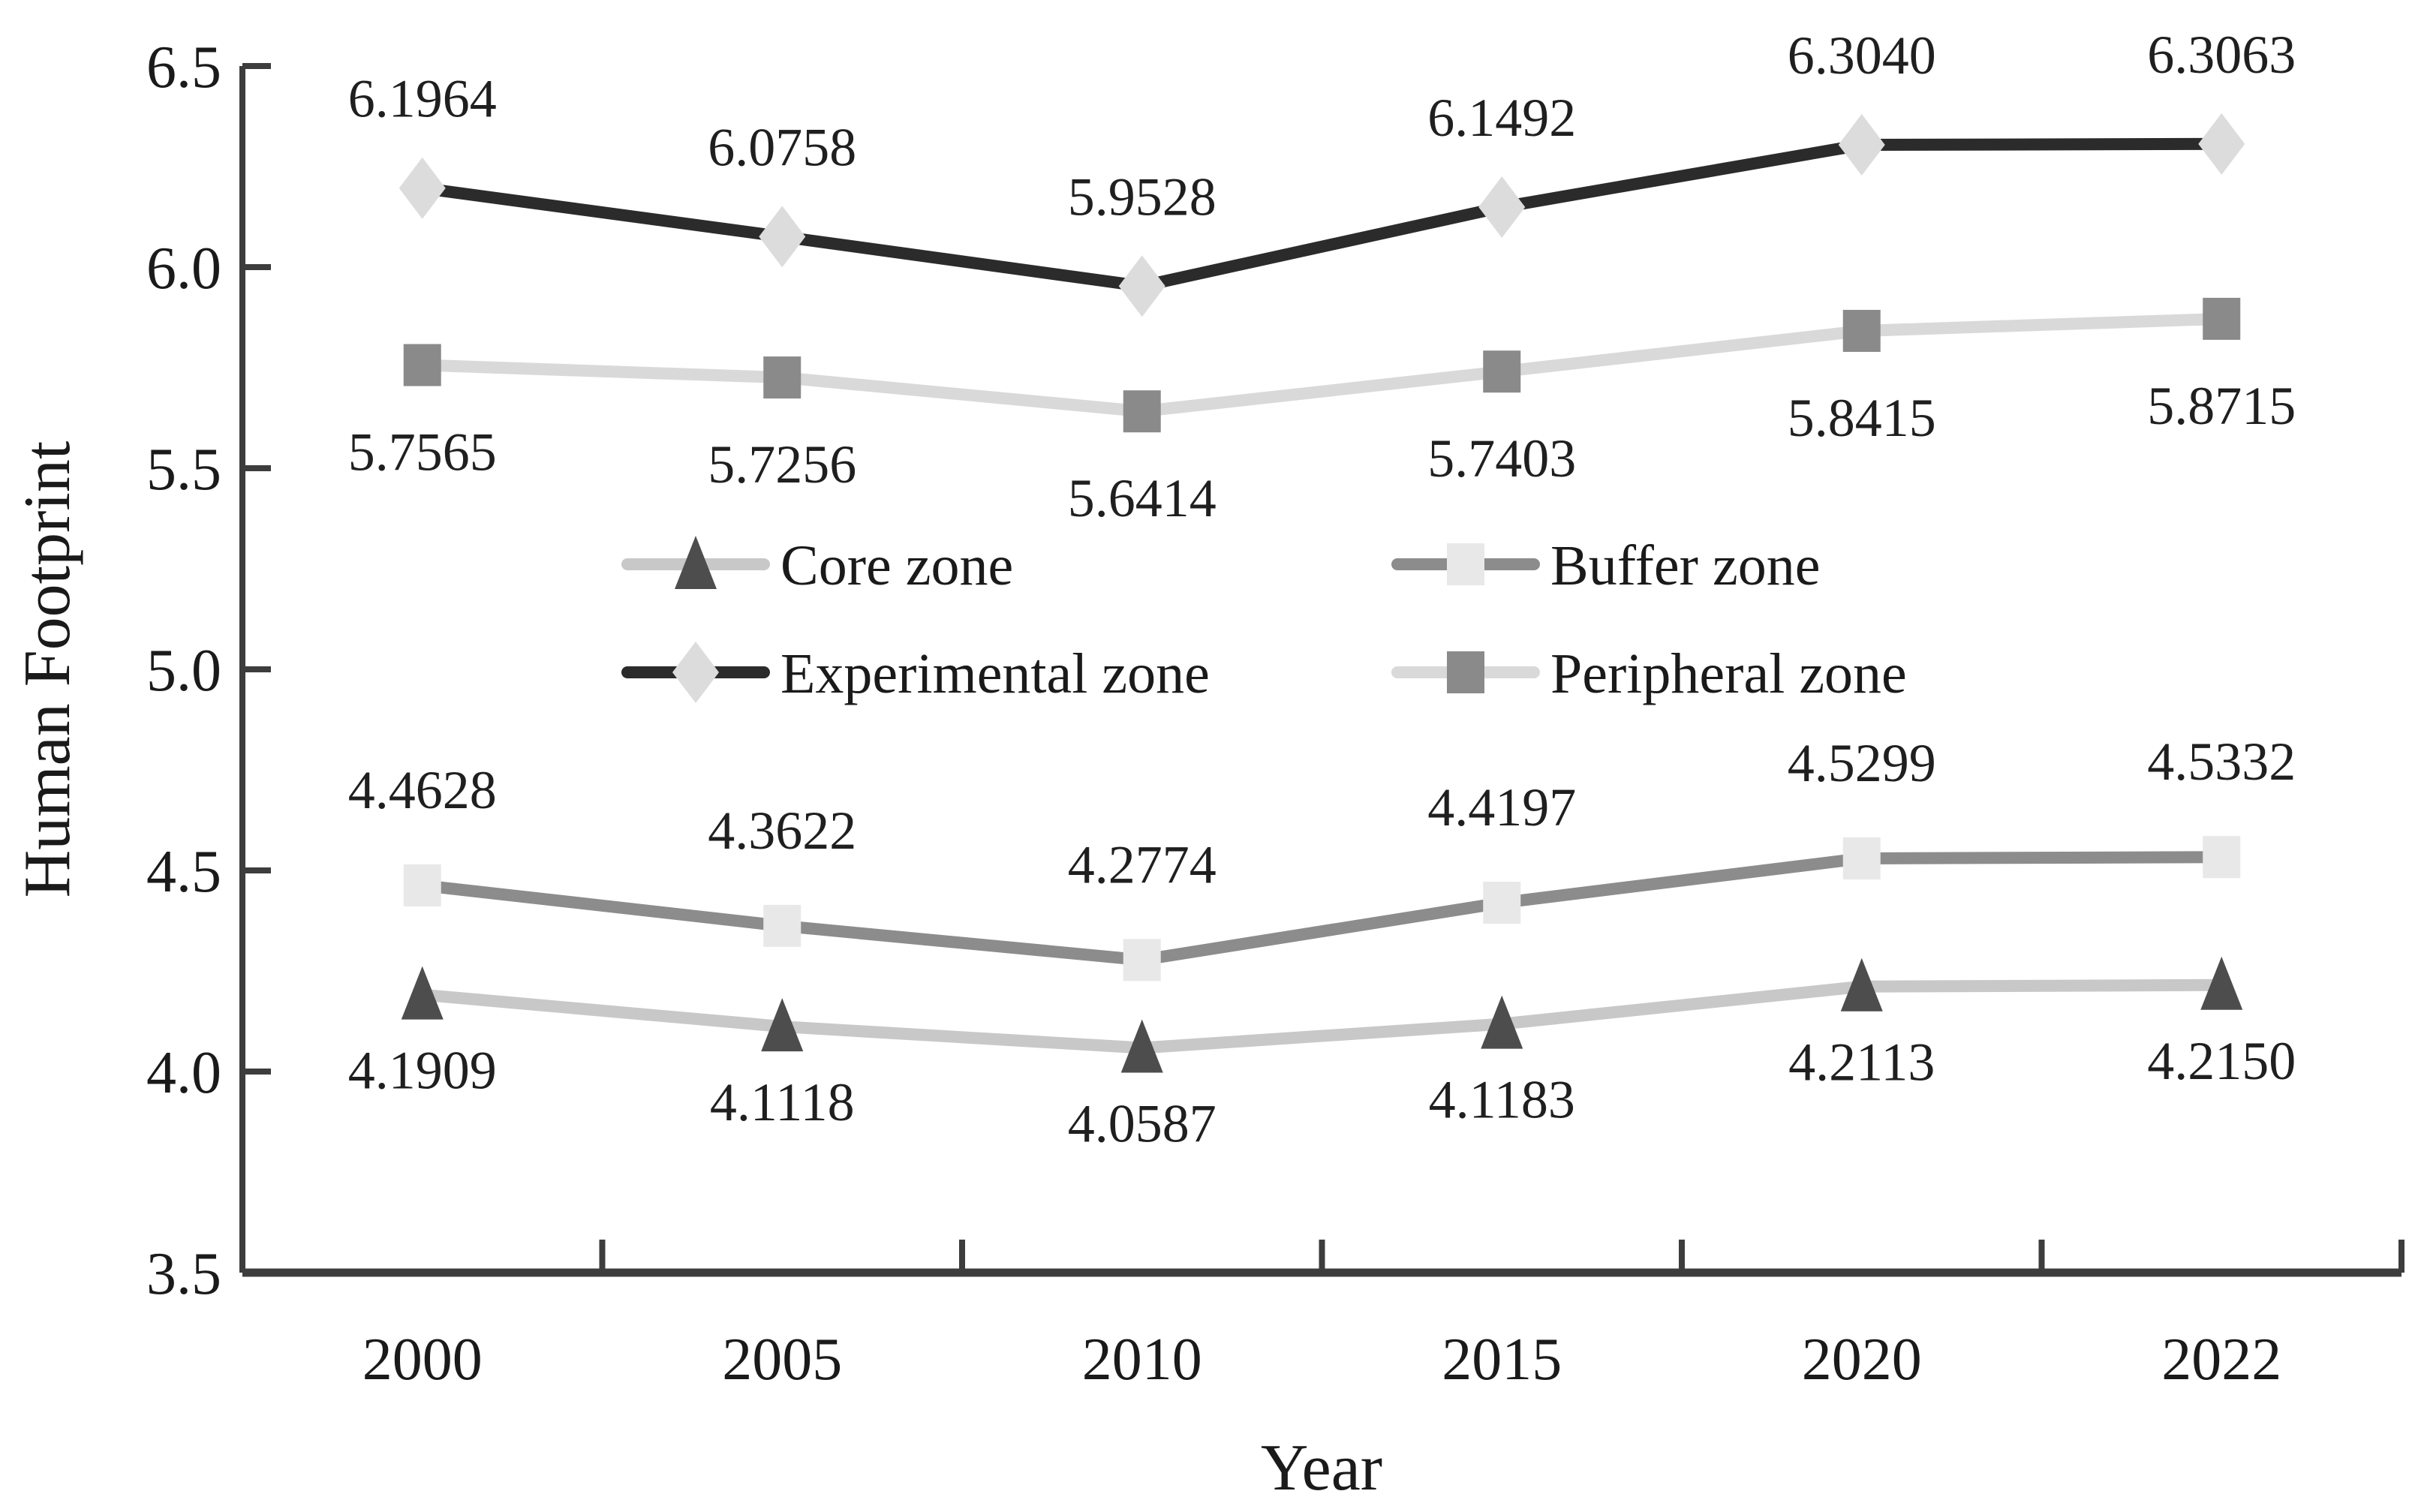  I want to click on legend-label-core-zone: Core zone, so click(896, 565).